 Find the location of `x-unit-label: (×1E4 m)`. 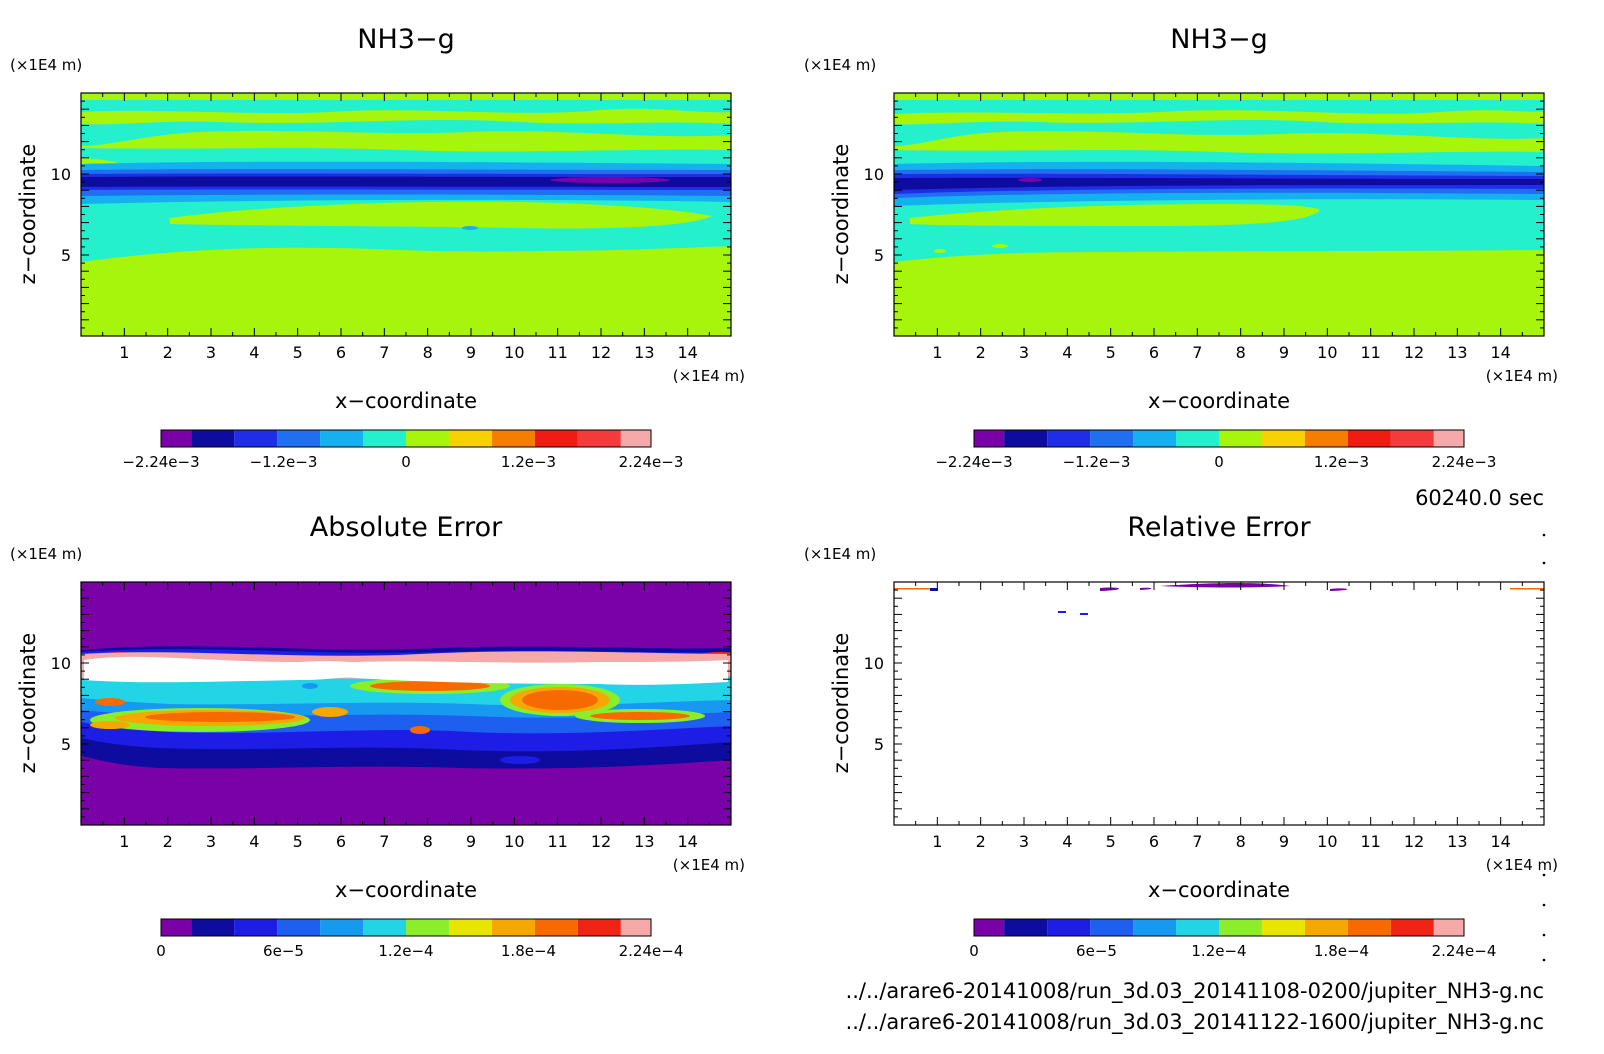

x-unit-label: (×1E4 m) is located at coordinates (709, 865).